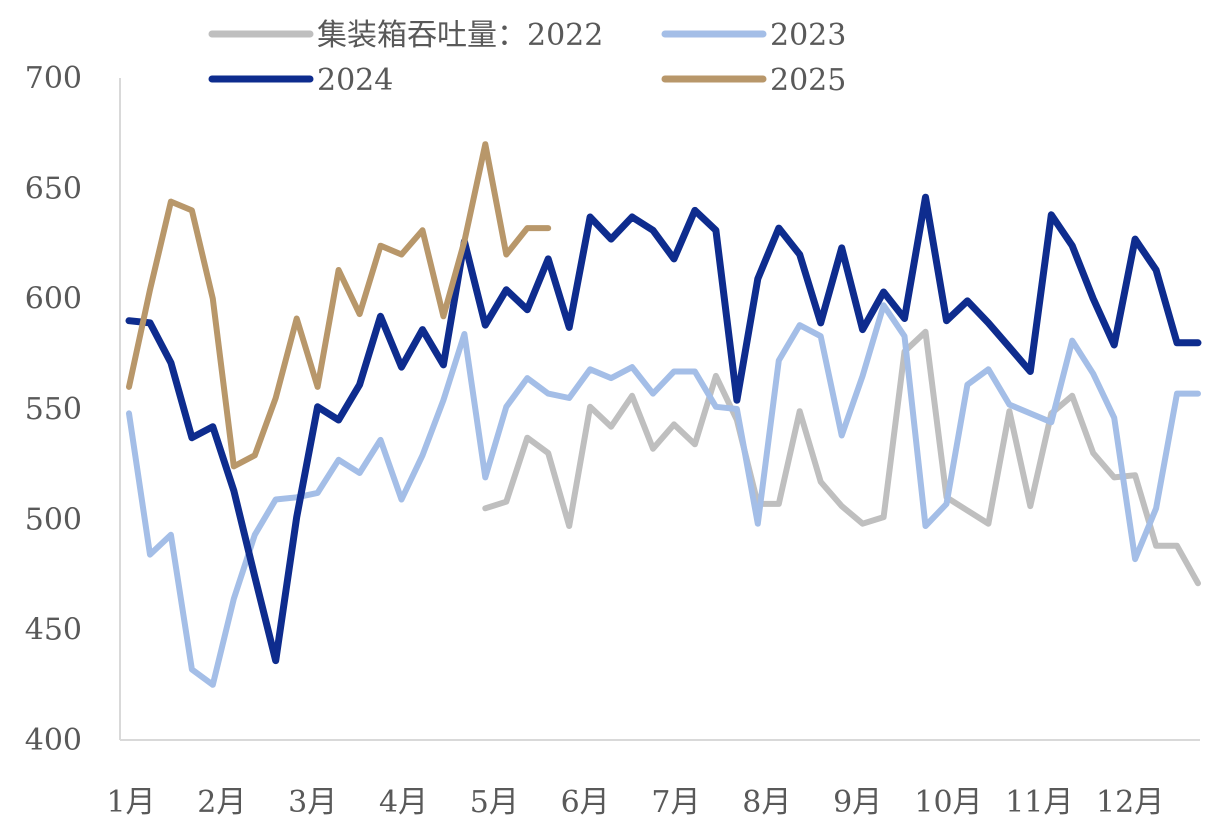  Describe the element at coordinates (808, 80) in the screenshot. I see `legend-label-4: 2025` at that location.